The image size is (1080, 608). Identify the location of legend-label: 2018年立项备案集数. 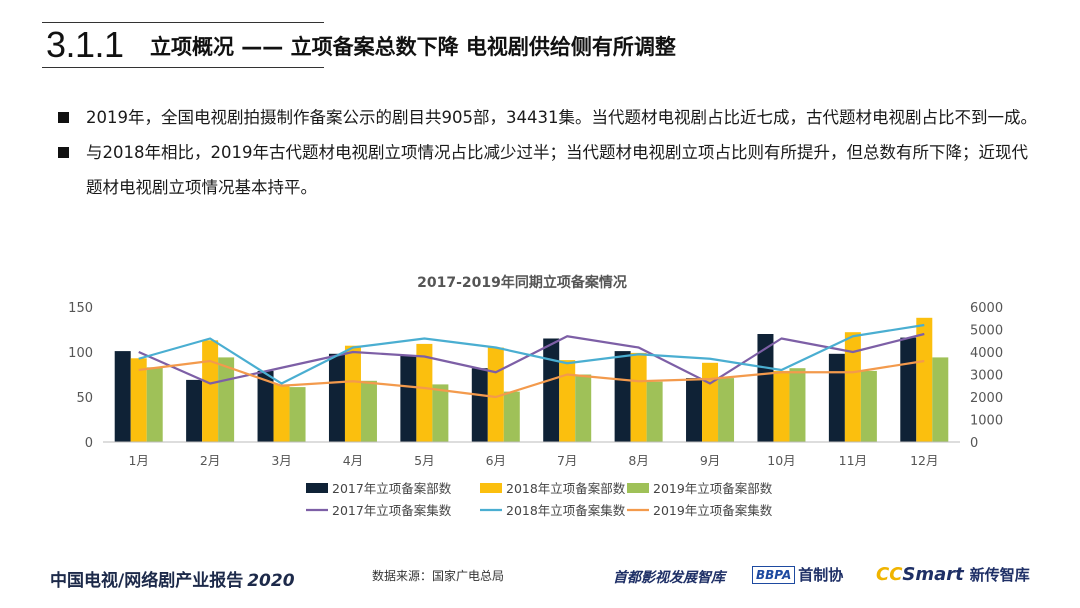
(566, 510).